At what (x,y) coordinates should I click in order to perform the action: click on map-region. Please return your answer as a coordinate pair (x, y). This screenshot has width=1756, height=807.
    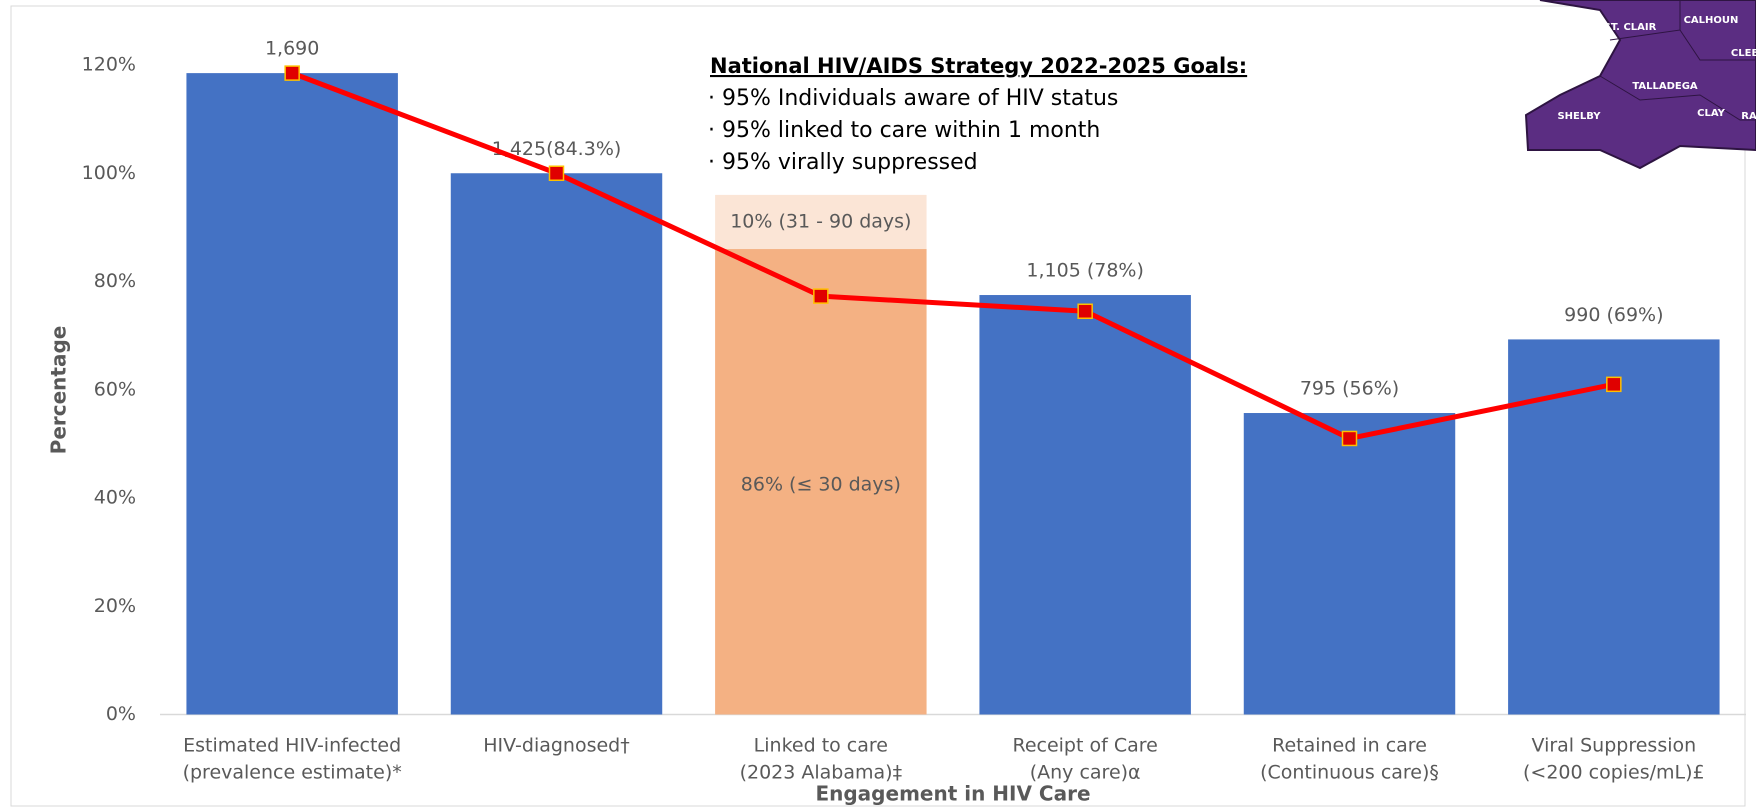
    Looking at the image, I should click on (1640, 85).